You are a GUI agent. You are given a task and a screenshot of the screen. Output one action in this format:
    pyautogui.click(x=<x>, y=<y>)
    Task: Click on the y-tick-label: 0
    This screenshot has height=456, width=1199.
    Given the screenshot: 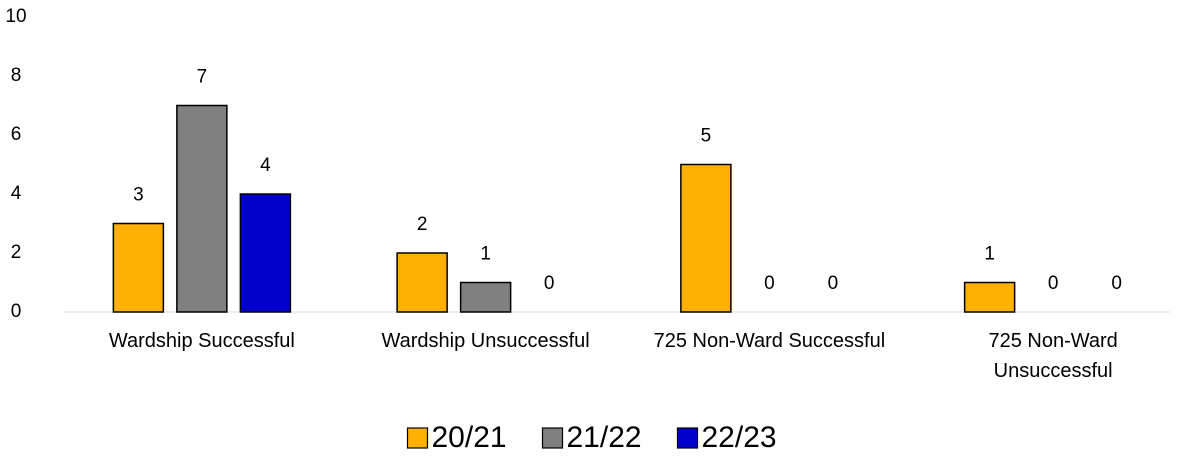 What is the action you would take?
    pyautogui.click(x=16, y=311)
    